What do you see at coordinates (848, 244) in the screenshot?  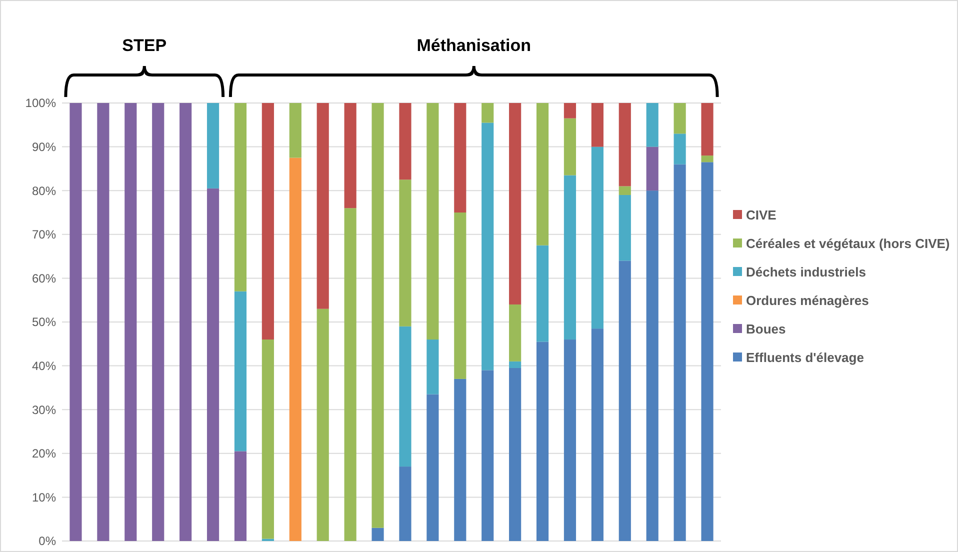 I see `legend-label: Céréales et végétaux (hors CIVE)` at bounding box center [848, 244].